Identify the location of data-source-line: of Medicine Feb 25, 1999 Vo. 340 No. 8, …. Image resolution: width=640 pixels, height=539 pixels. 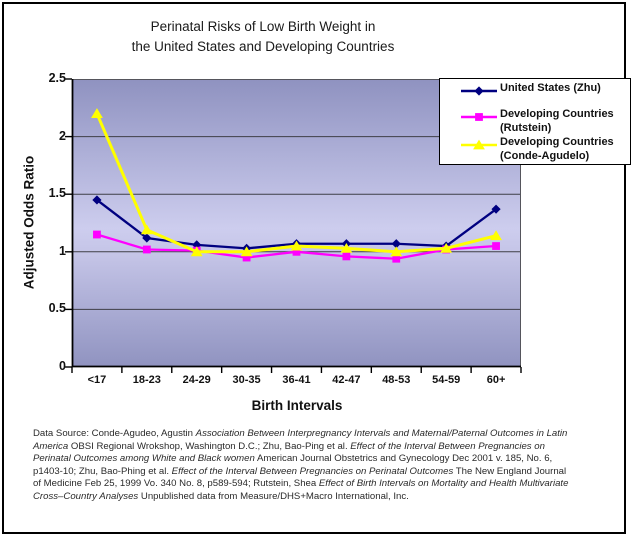
(301, 483).